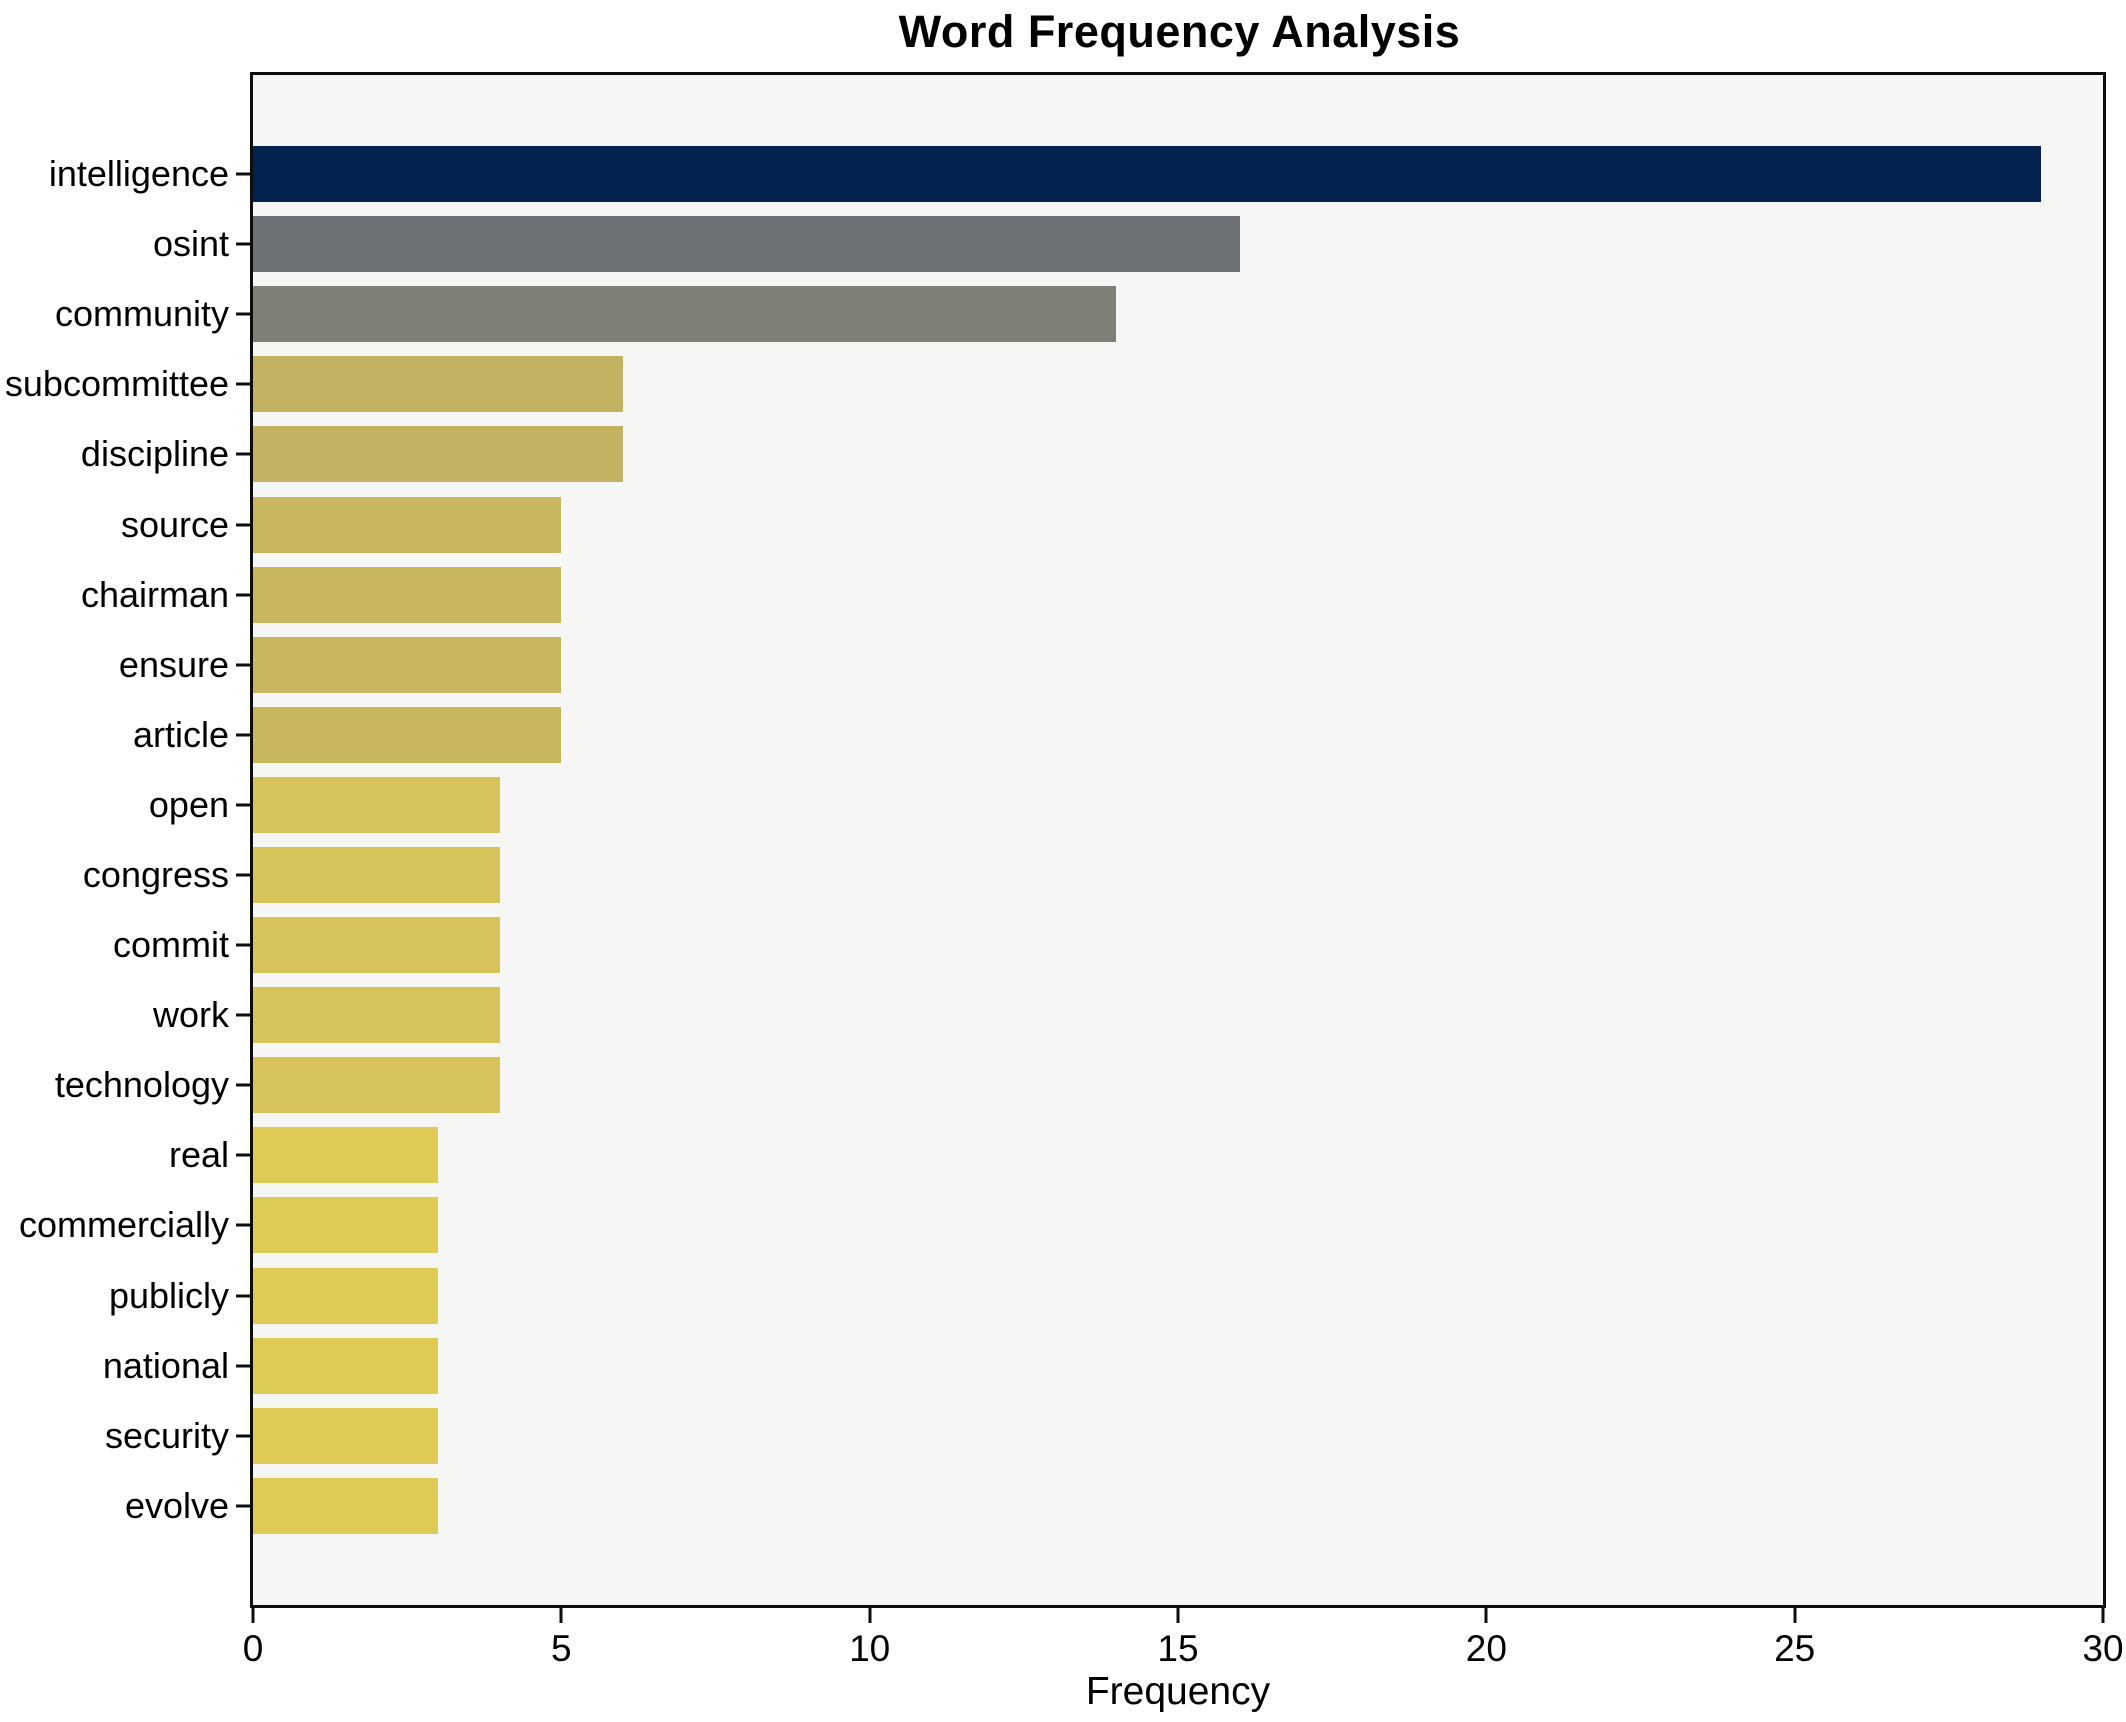  I want to click on bar-row: work, so click(1128, 1015).